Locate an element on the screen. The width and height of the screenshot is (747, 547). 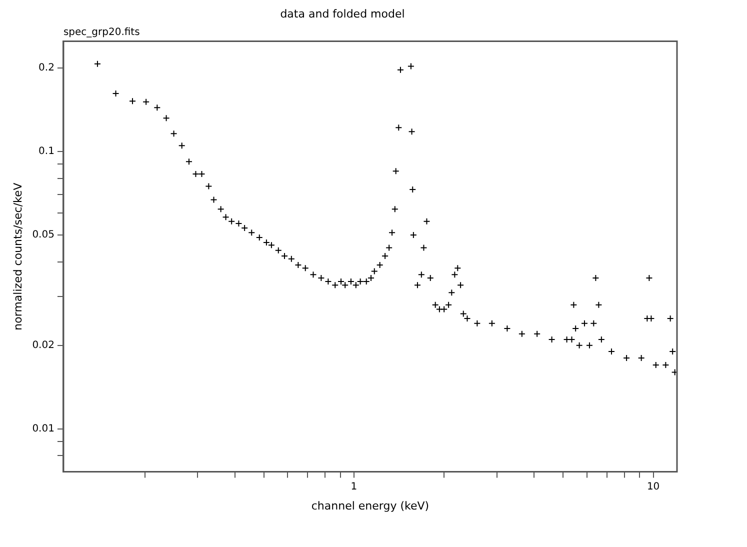
y-tick-label: 0.2 is located at coordinates (46, 68).